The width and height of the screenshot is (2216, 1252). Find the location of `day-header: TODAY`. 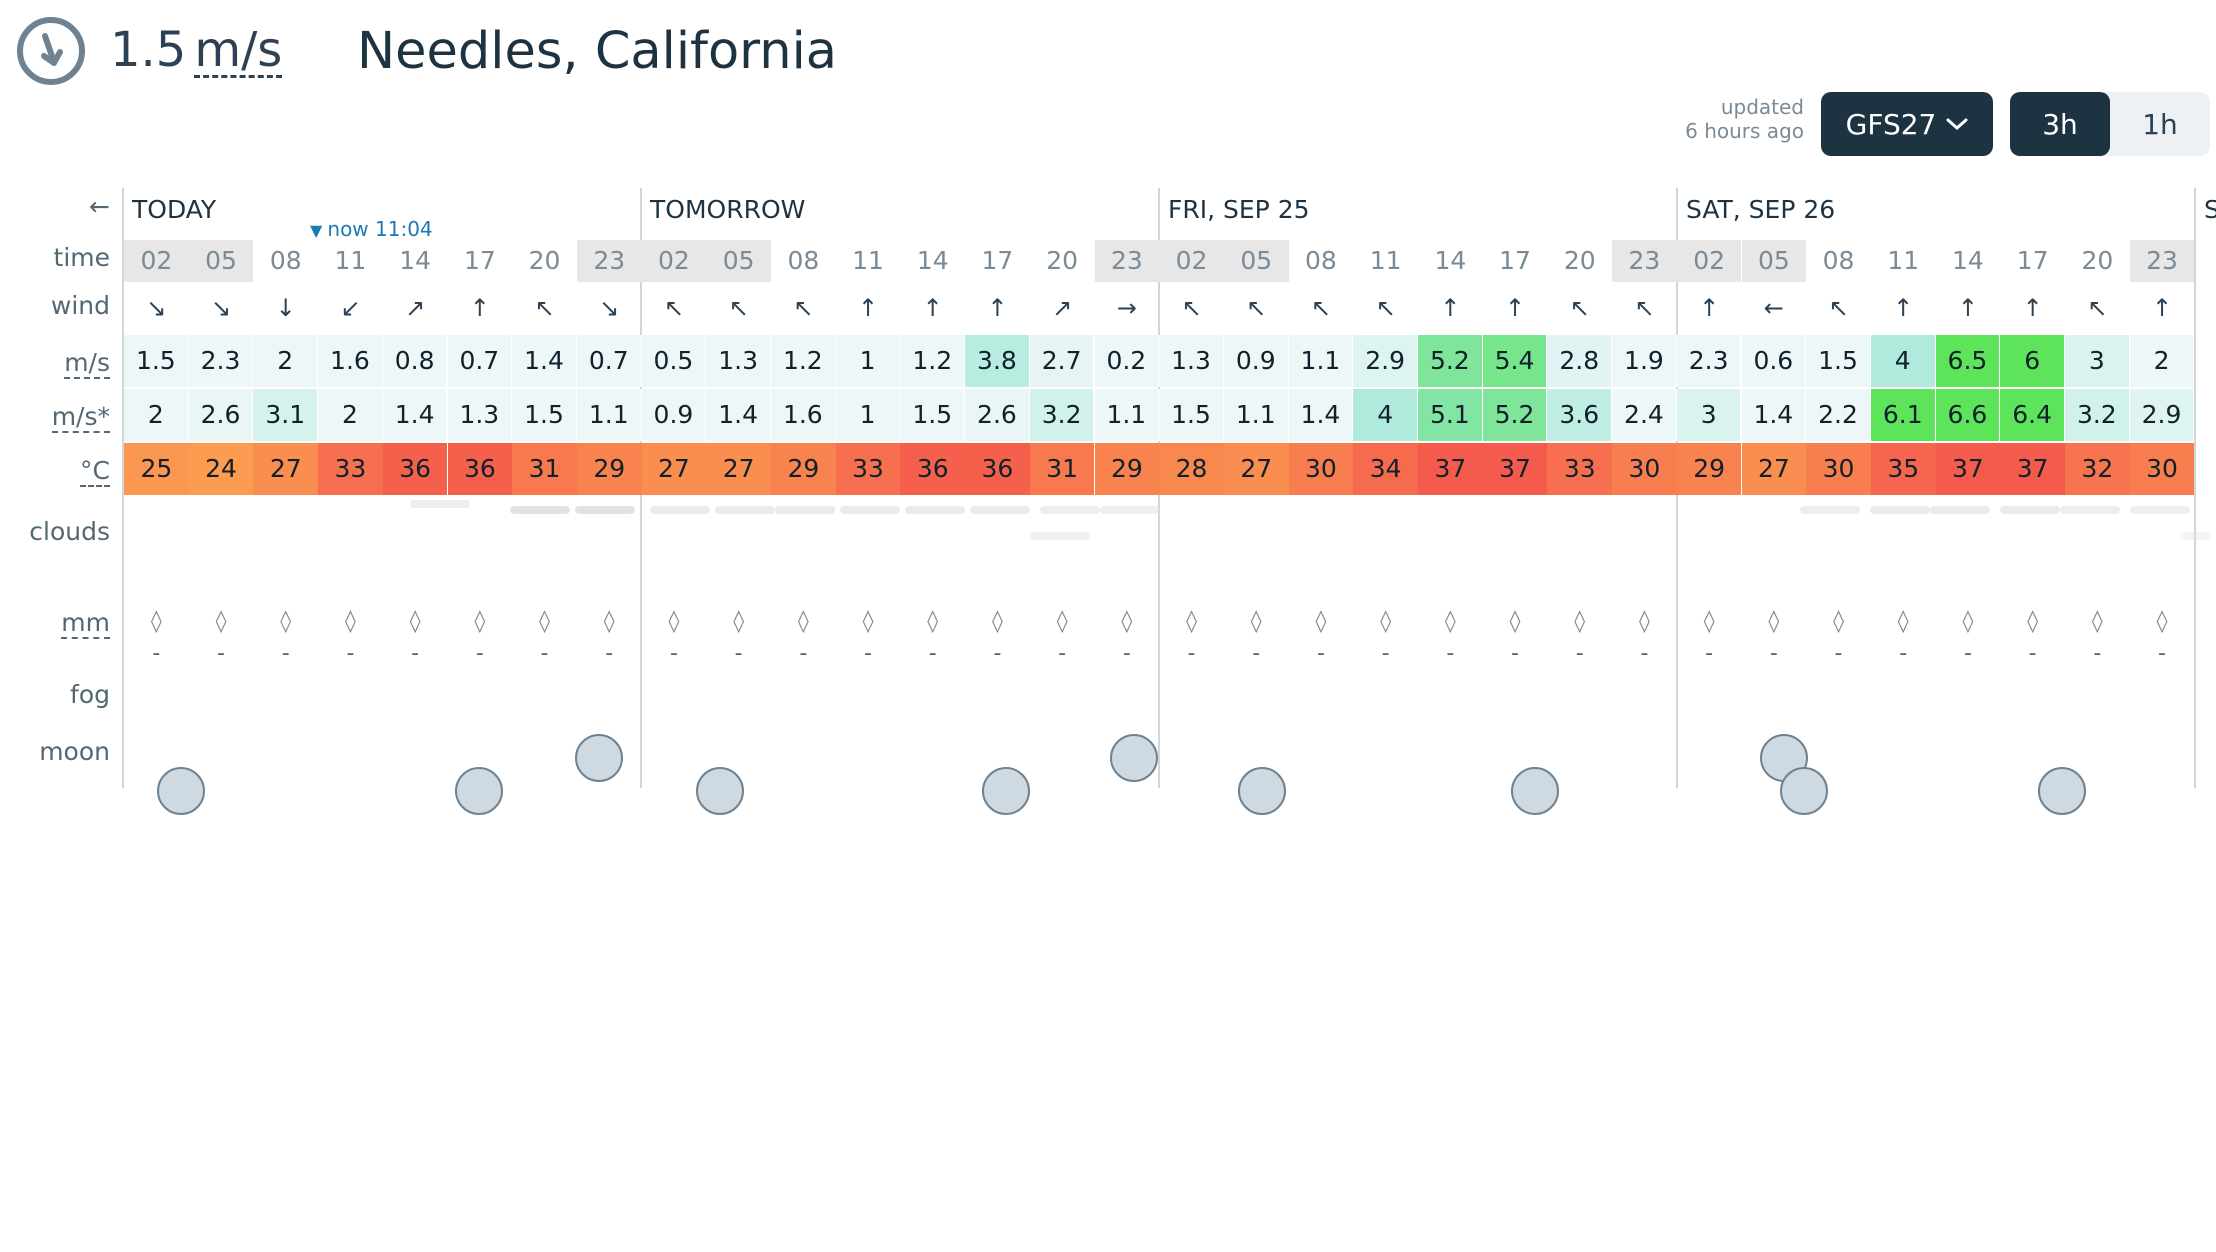

day-header: TODAY is located at coordinates (174, 209).